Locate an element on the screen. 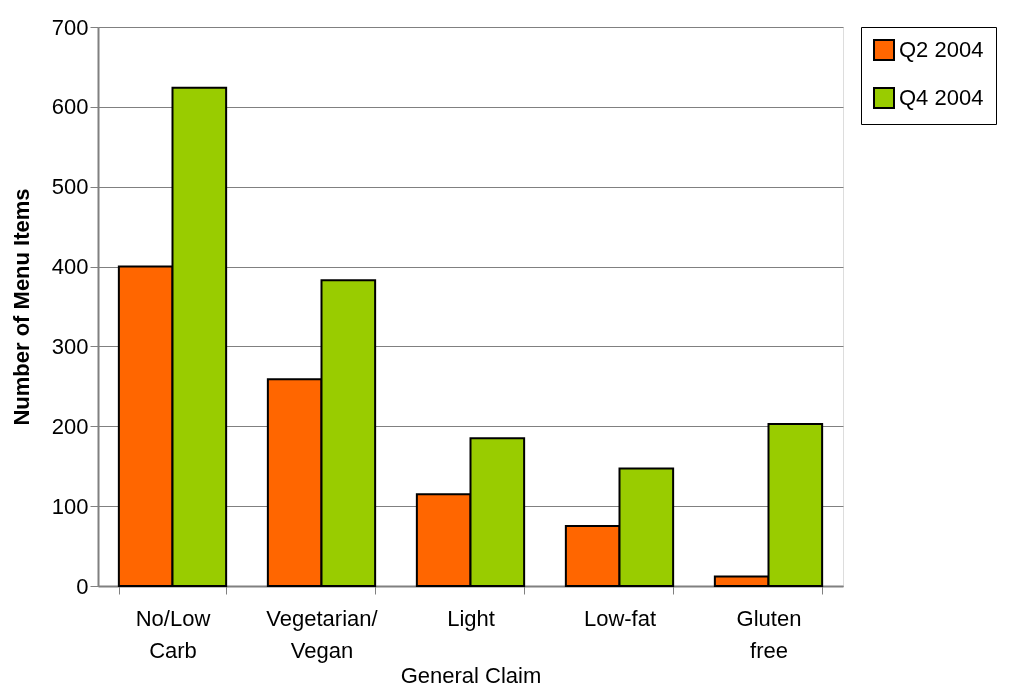 This screenshot has height=690, width=1032. x-tick-label: Gluten free is located at coordinates (769, 634).